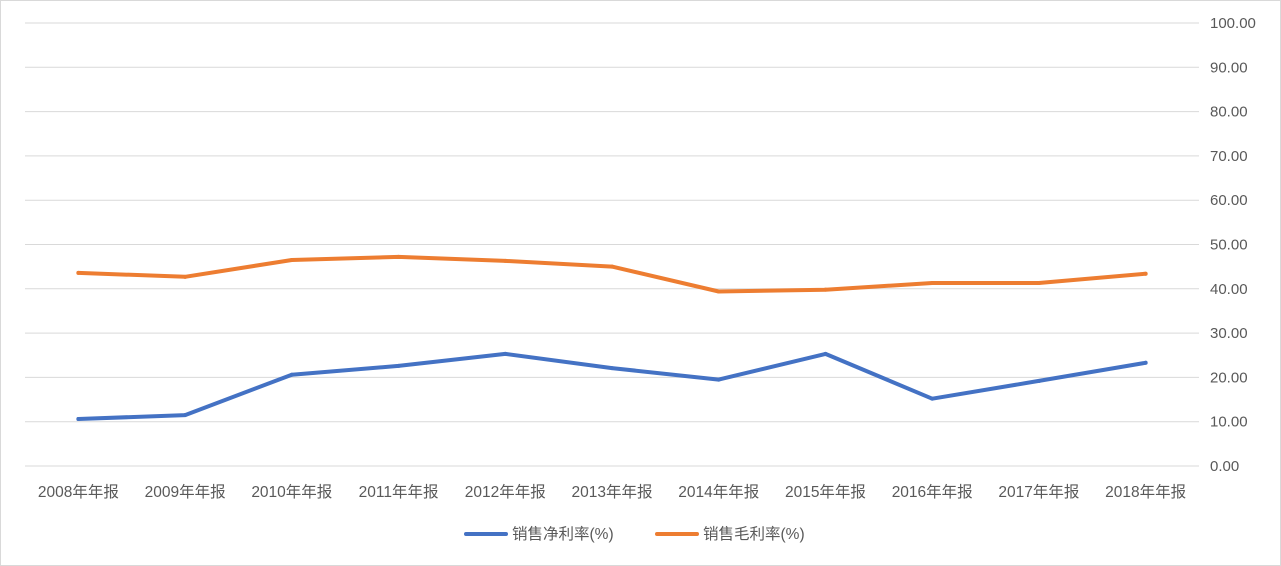 The image size is (1281, 566). I want to click on x-category-label: 2012年年报, so click(505, 492).